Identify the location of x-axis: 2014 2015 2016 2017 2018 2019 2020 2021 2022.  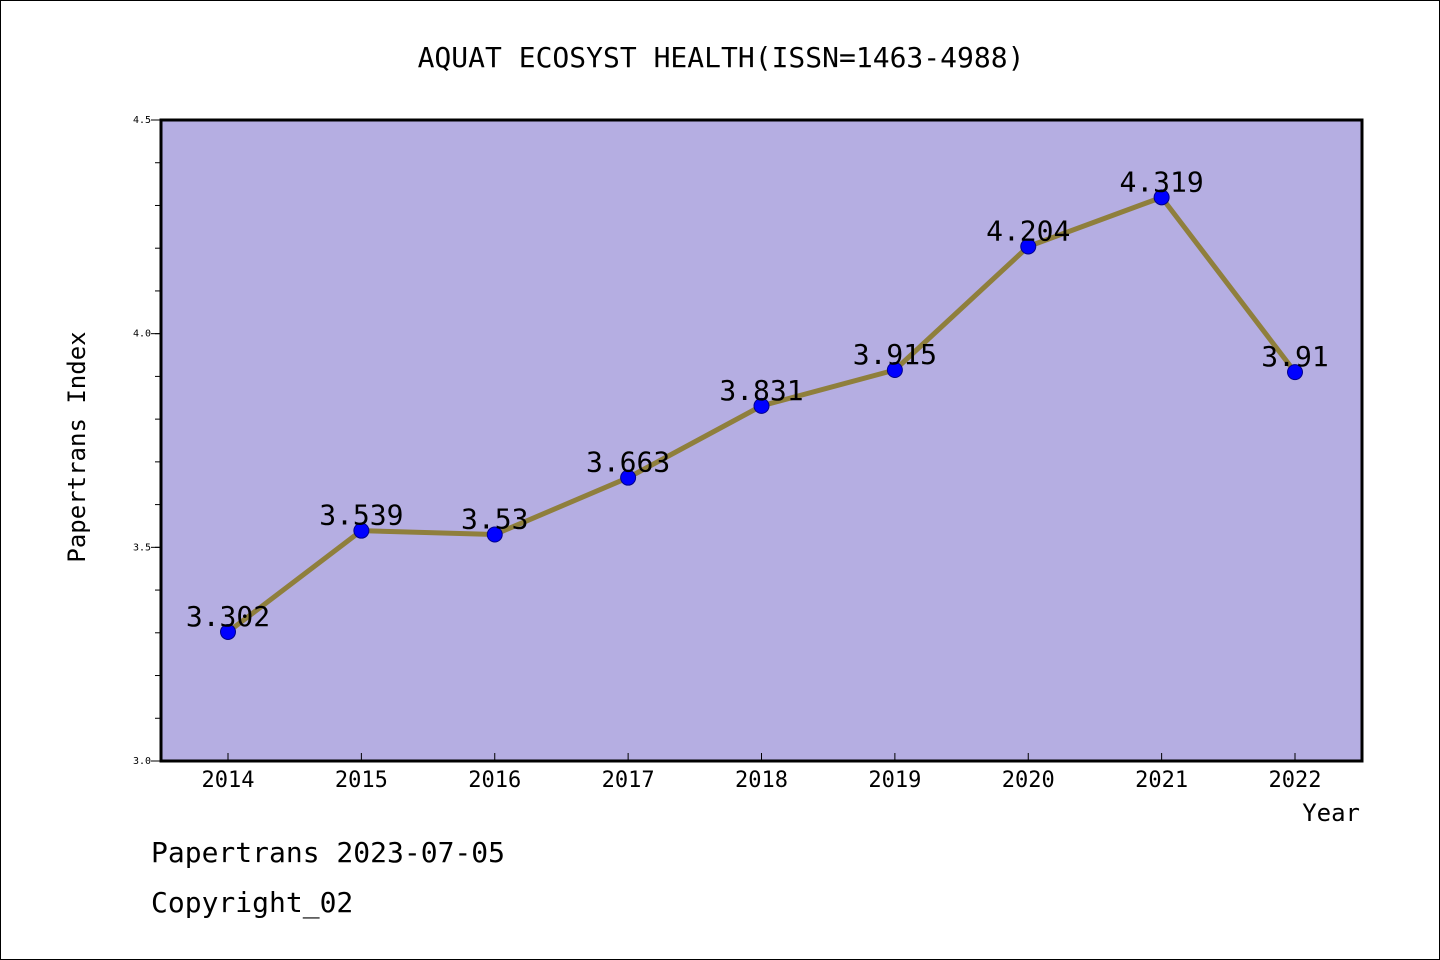
(762, 773).